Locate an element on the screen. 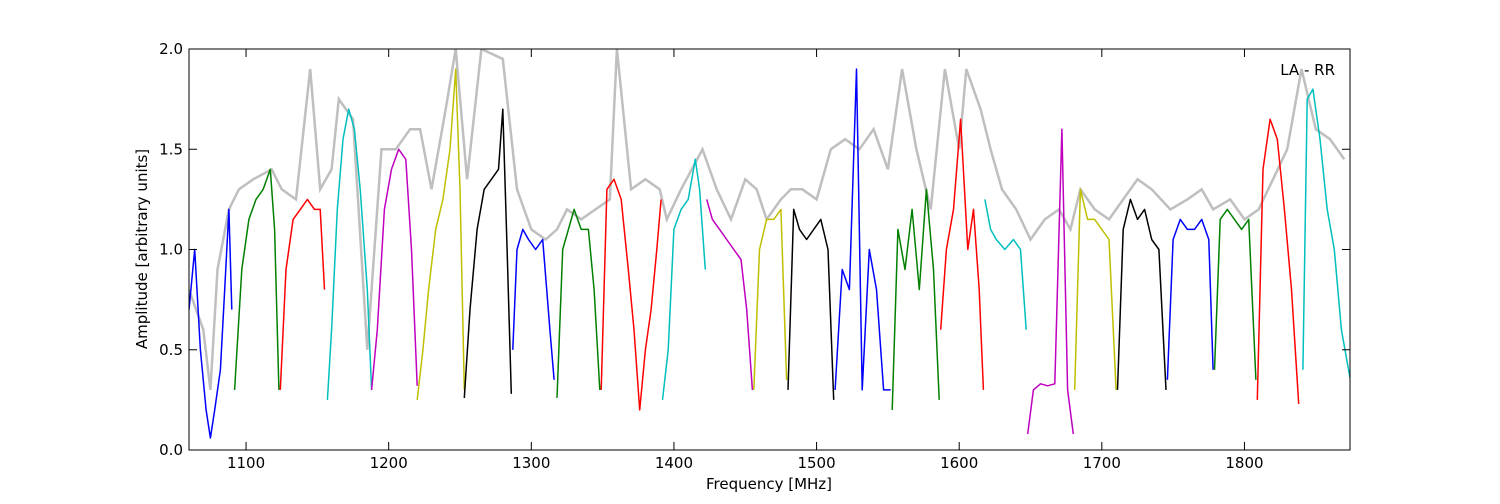  x-tick-label: 1200 is located at coordinates (389, 463).